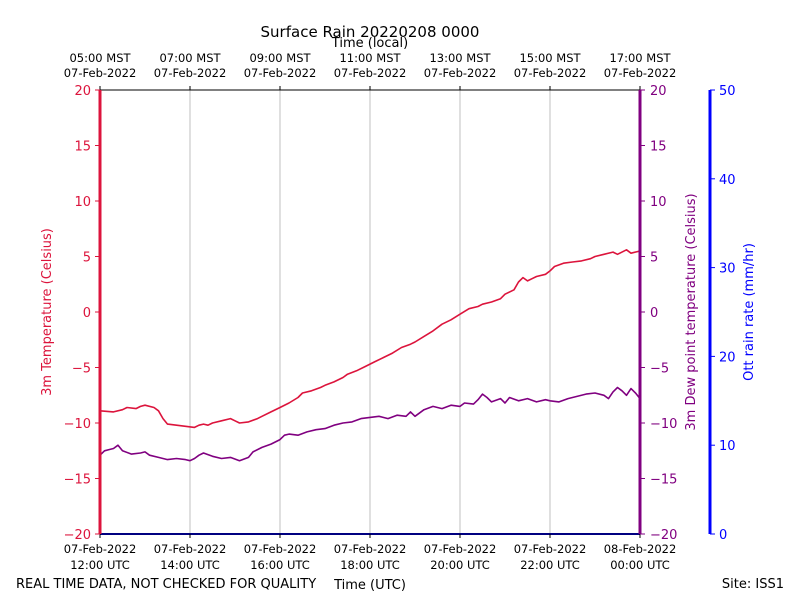 This screenshot has height=600, width=800. I want to click on rain-tick-label: 0, so click(723, 535).